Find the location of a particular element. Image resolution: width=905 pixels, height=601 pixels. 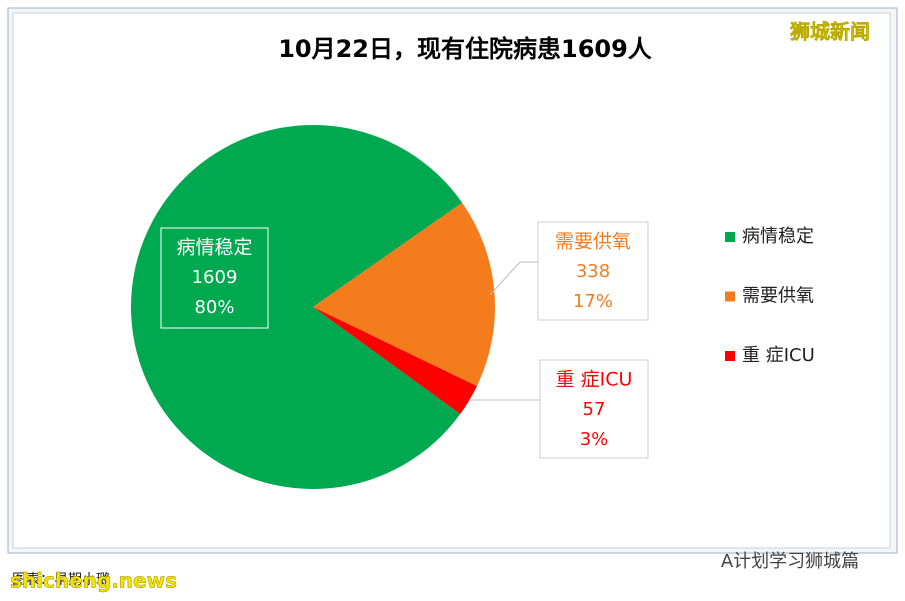

leader-line is located at coordinates (513, 278).